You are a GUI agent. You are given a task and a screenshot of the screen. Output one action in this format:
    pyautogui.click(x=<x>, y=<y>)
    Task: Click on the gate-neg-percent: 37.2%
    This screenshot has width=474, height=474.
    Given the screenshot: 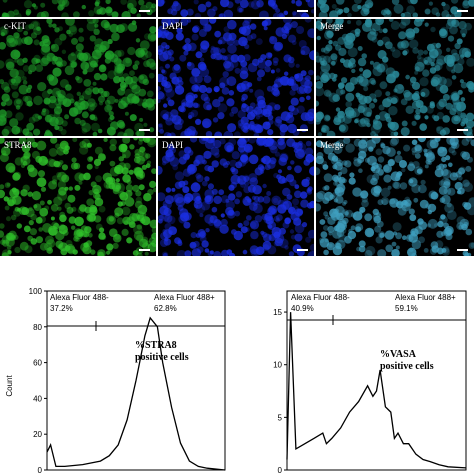 What is the action you would take?
    pyautogui.click(x=61, y=308)
    